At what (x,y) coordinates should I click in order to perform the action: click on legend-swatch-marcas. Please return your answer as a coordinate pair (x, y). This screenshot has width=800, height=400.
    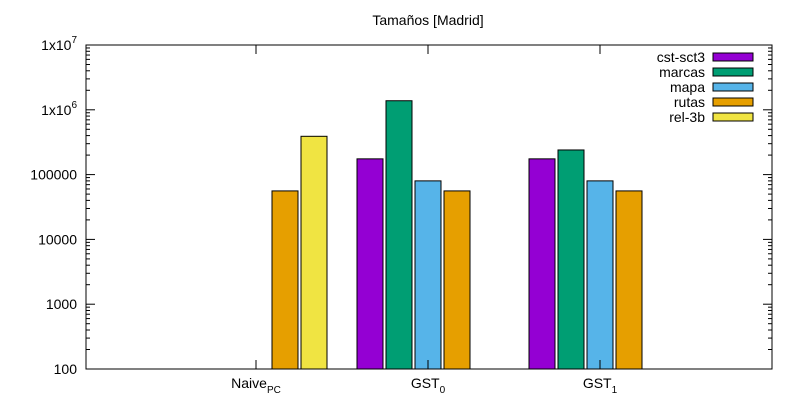
    Looking at the image, I should click on (733, 72).